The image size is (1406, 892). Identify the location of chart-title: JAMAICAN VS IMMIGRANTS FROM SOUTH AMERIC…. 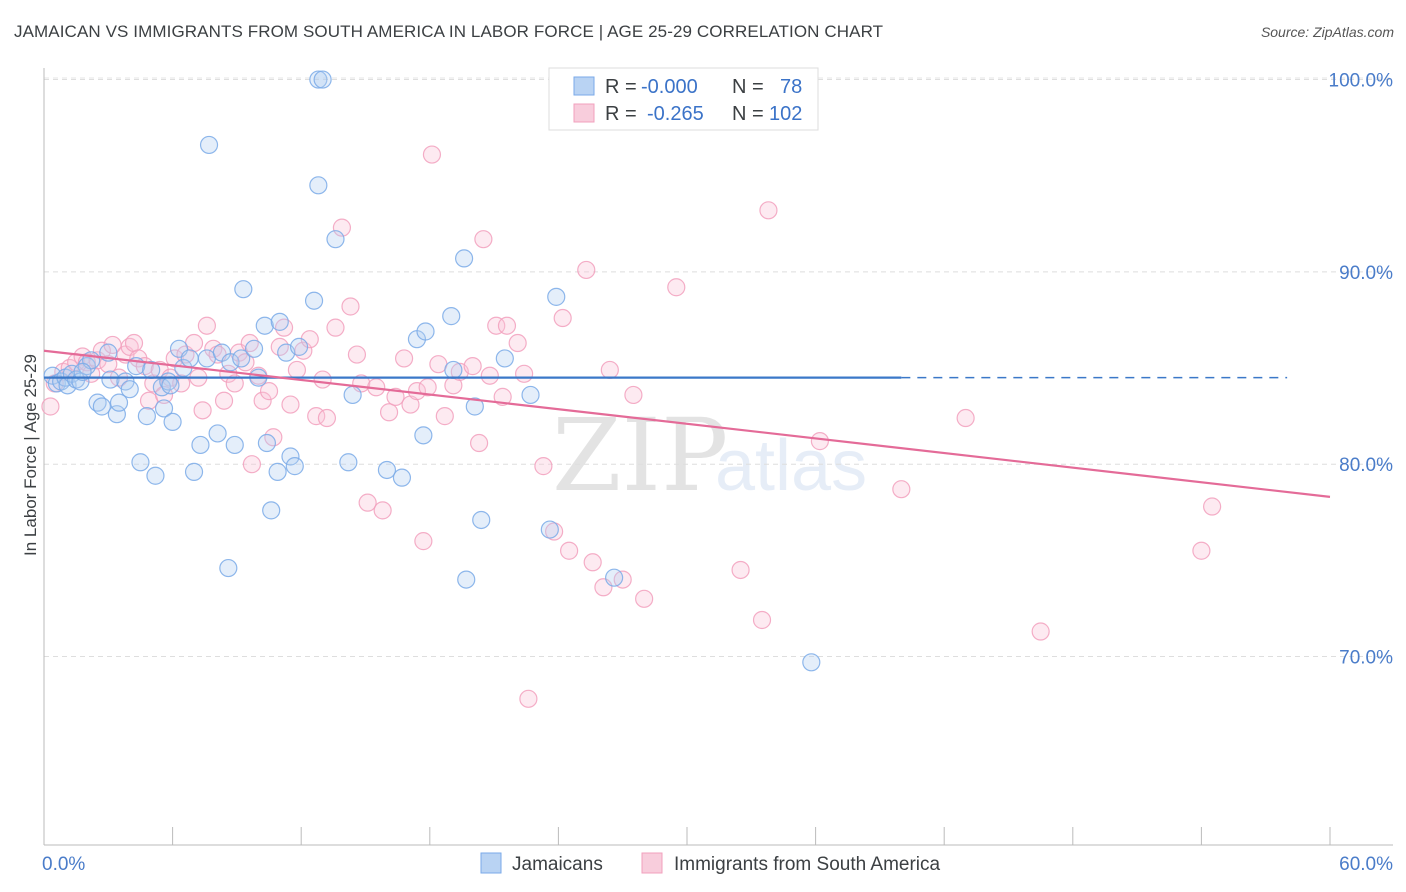
(449, 31).